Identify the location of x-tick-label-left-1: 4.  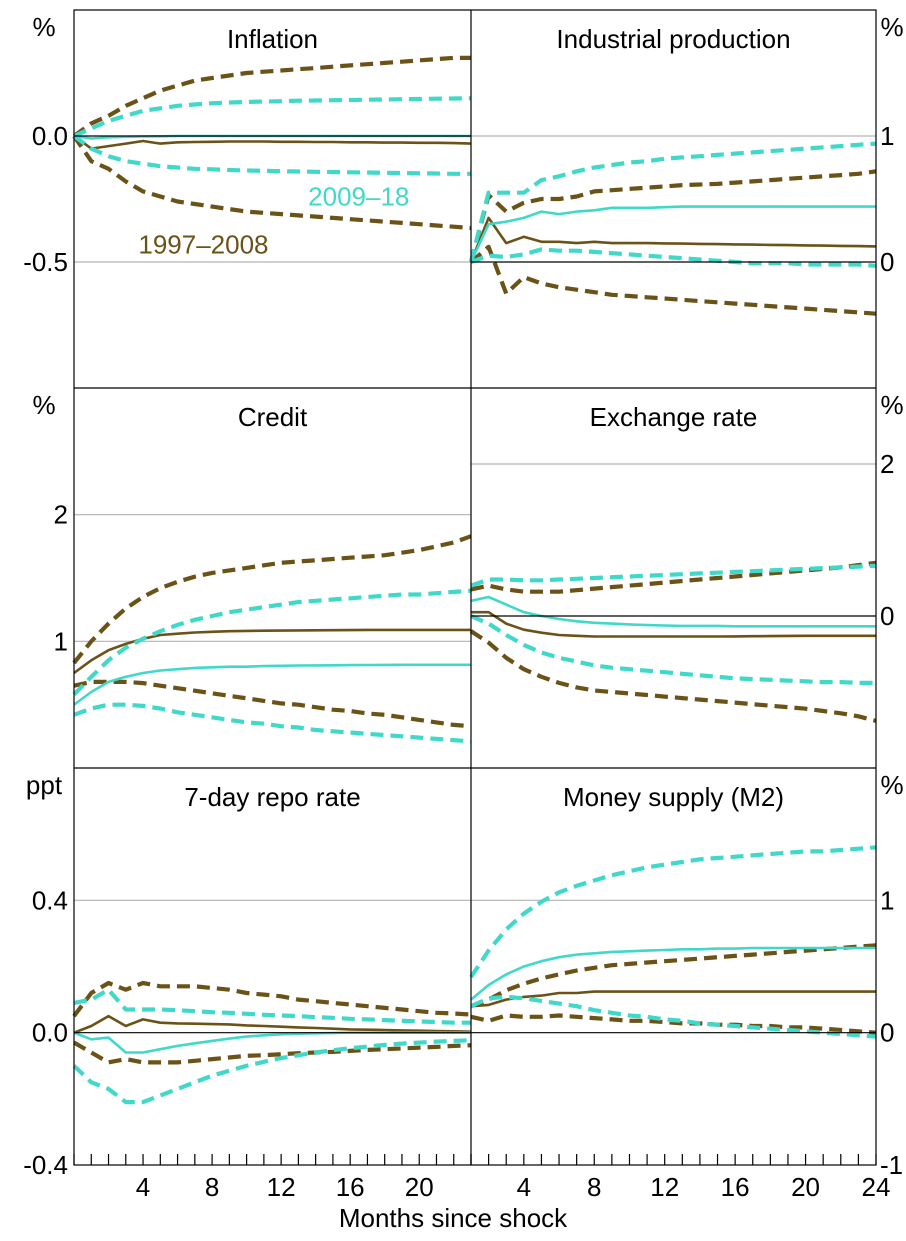
(143, 1187).